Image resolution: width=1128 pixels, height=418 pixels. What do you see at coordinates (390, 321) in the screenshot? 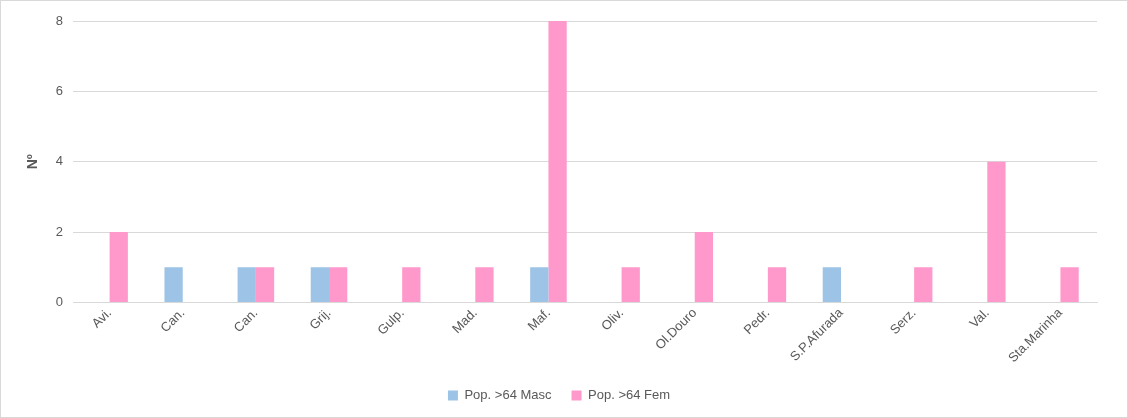
I see `x-tick-label: Gulp.` at bounding box center [390, 321].